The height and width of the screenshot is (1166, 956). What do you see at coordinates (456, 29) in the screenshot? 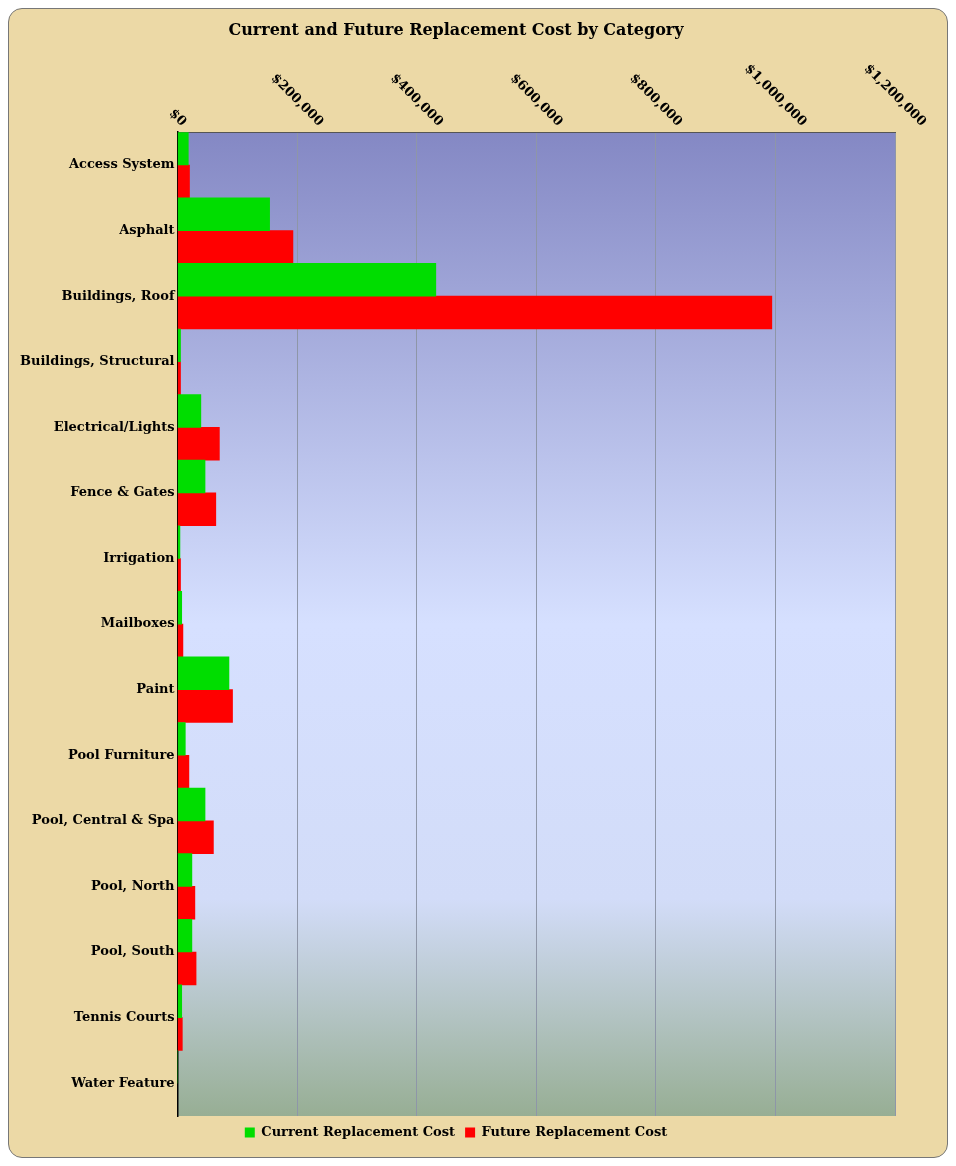
I see `chart-title: Current and Future Replacement Cost by Category` at bounding box center [456, 29].